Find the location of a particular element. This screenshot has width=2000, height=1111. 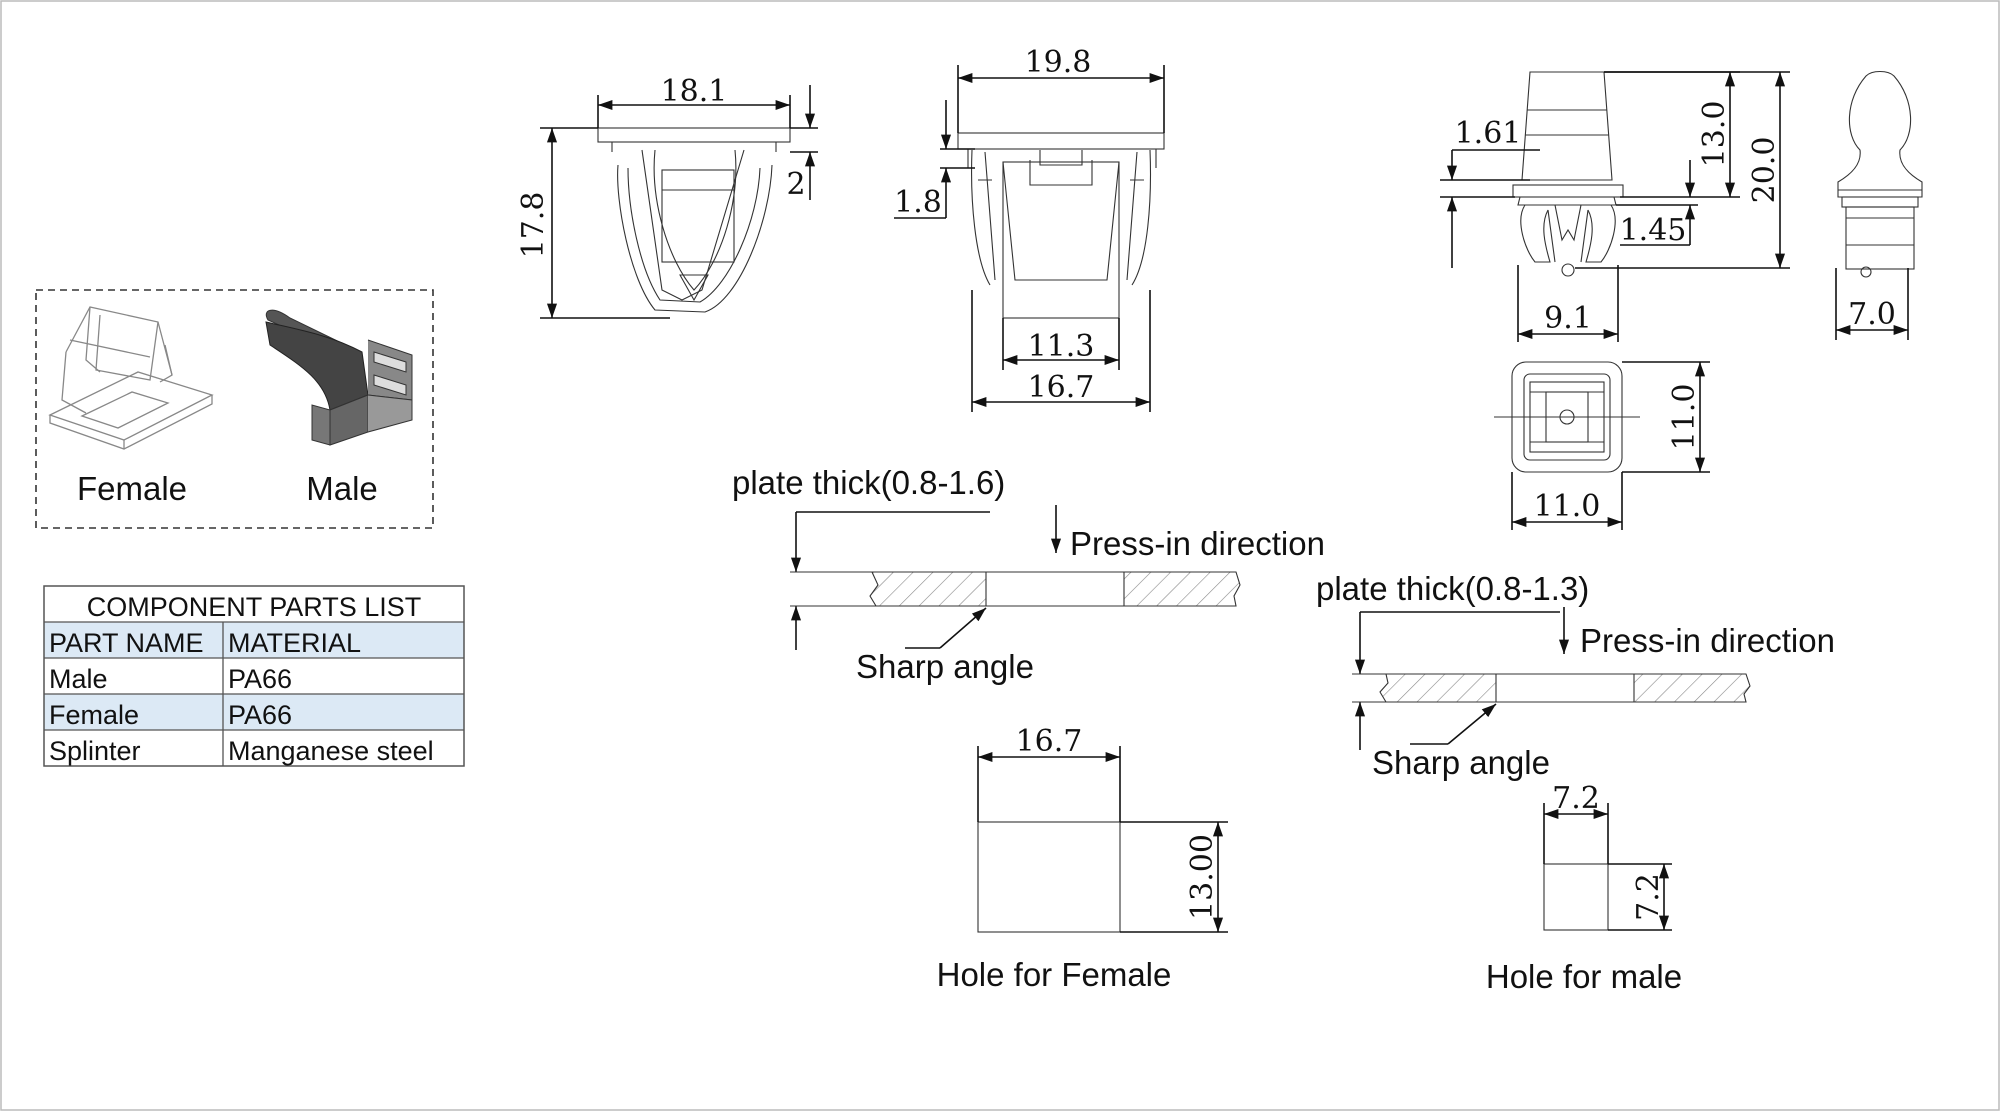

male-angle-label: Sharp angle is located at coordinates (1461, 762).